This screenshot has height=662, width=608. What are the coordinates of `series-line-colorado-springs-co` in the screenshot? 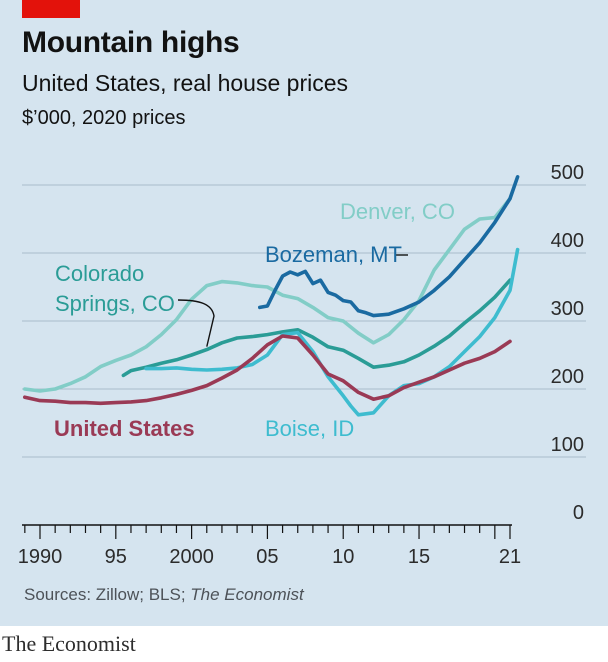 It's located at (316, 328).